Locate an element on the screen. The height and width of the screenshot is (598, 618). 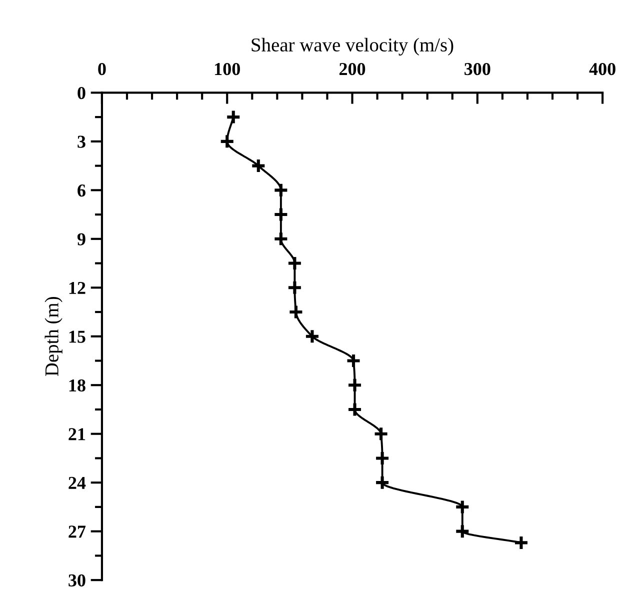
y-tick-label: 6 is located at coordinates (82, 190).